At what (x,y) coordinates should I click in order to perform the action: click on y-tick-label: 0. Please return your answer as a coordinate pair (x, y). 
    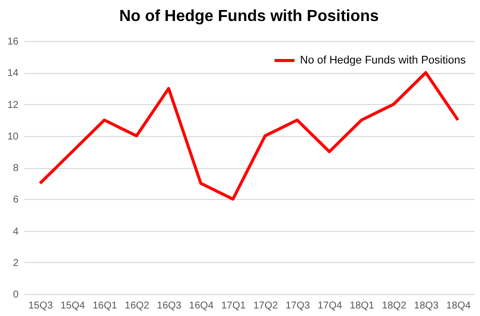
    Looking at the image, I should click on (15, 295).